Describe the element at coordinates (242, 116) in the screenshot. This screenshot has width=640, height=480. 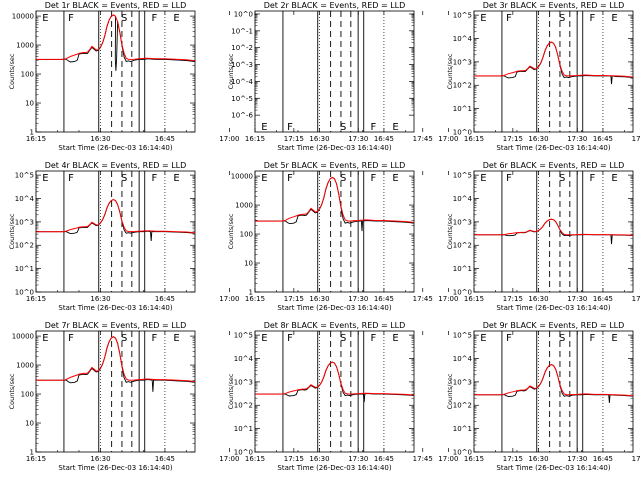
I see `y-tick-label: 10^-6` at that location.